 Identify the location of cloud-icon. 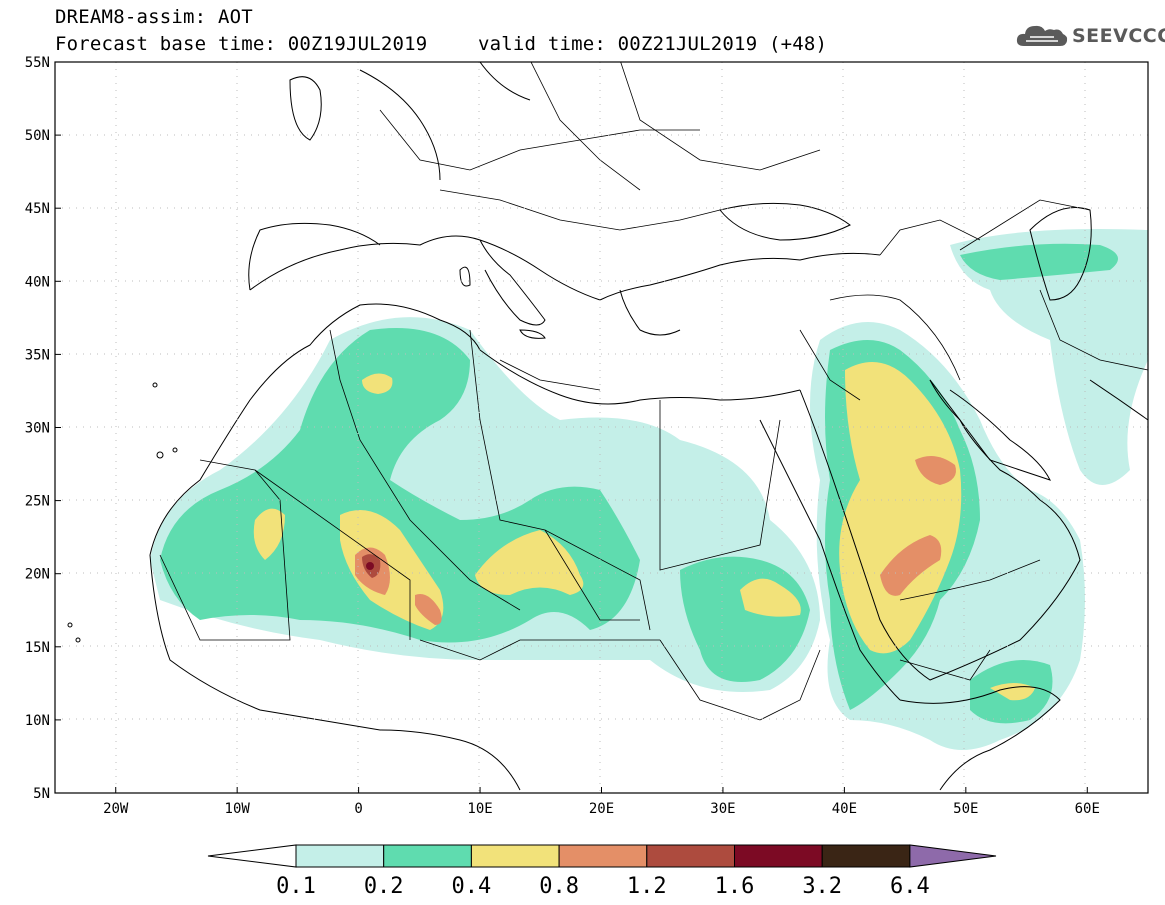
(1042, 35).